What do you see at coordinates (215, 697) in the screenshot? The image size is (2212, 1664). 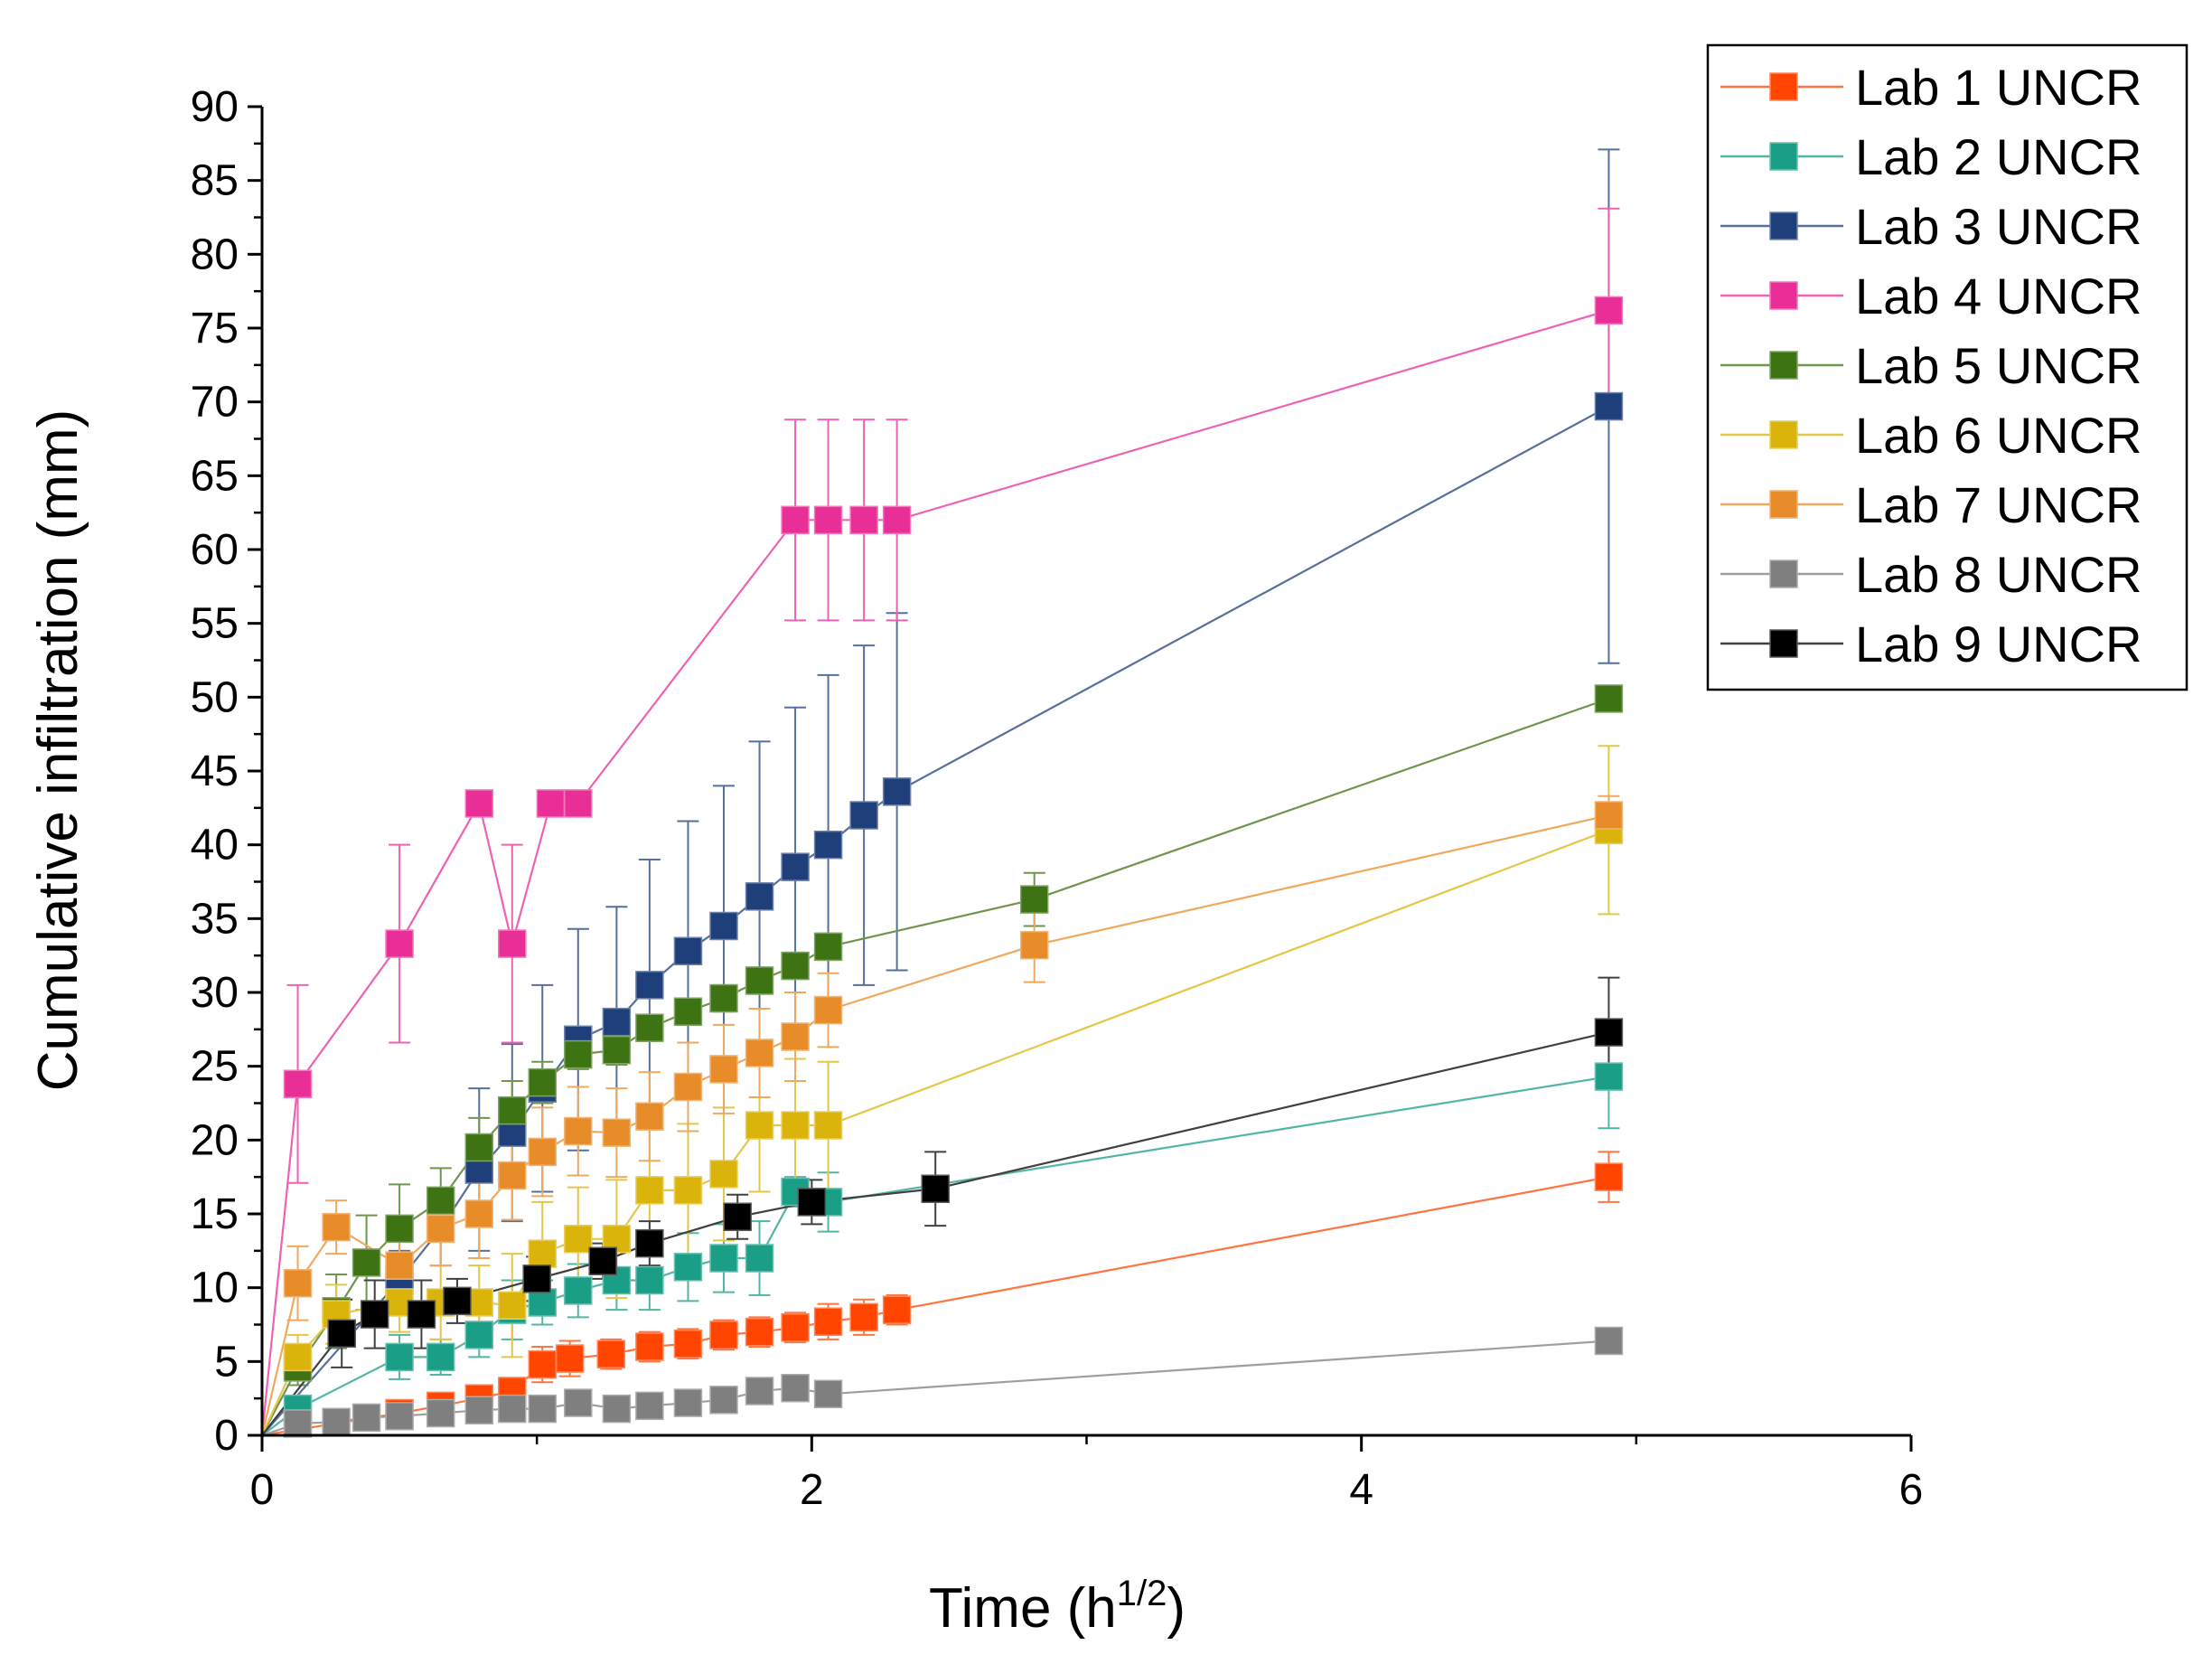 I see `y-tick-label: 50` at bounding box center [215, 697].